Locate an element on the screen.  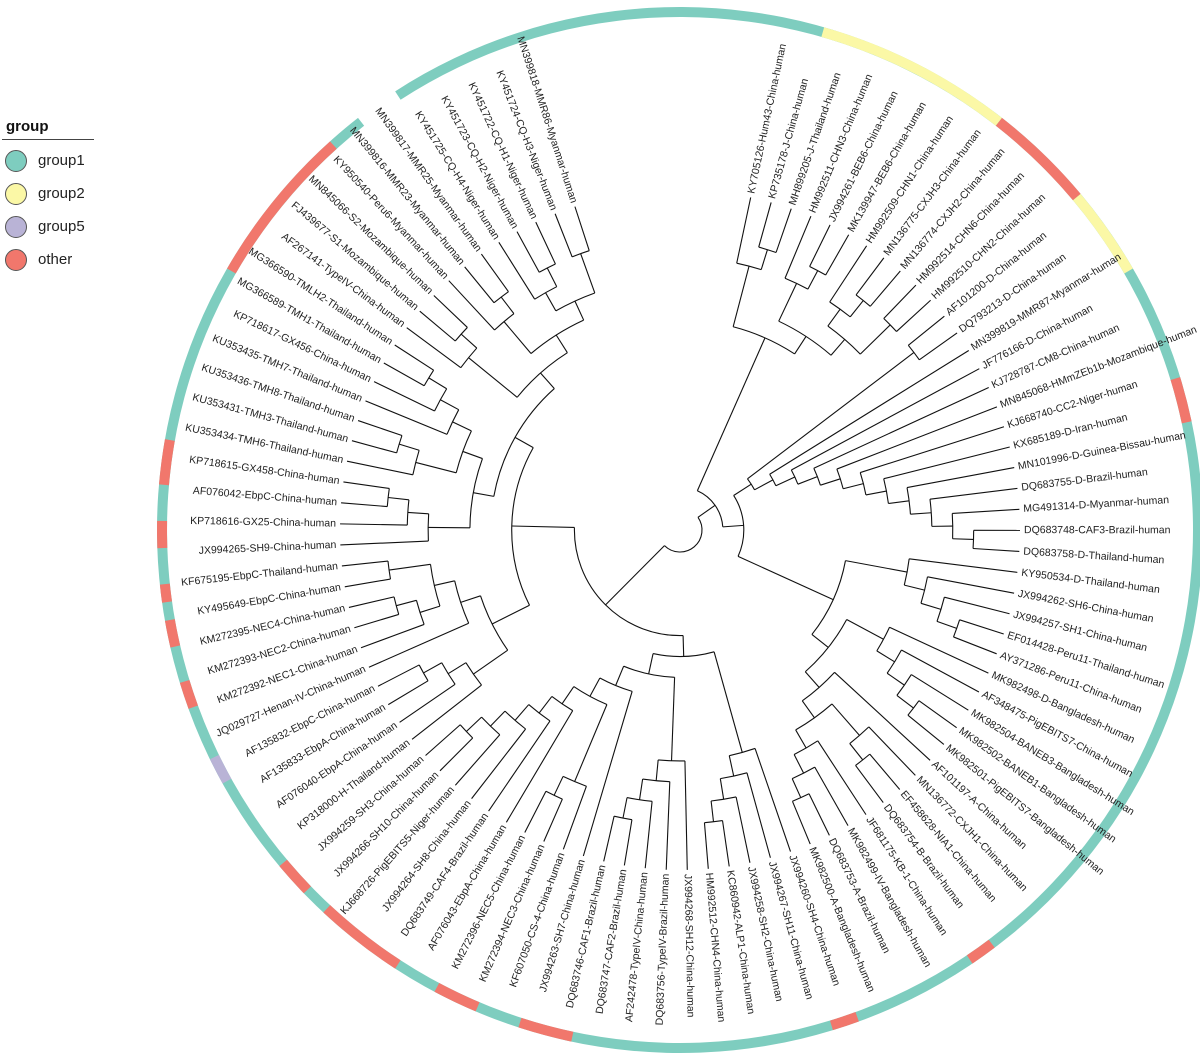
leaf-label: KP718616-GX25-China-human is located at coordinates (263, 522).